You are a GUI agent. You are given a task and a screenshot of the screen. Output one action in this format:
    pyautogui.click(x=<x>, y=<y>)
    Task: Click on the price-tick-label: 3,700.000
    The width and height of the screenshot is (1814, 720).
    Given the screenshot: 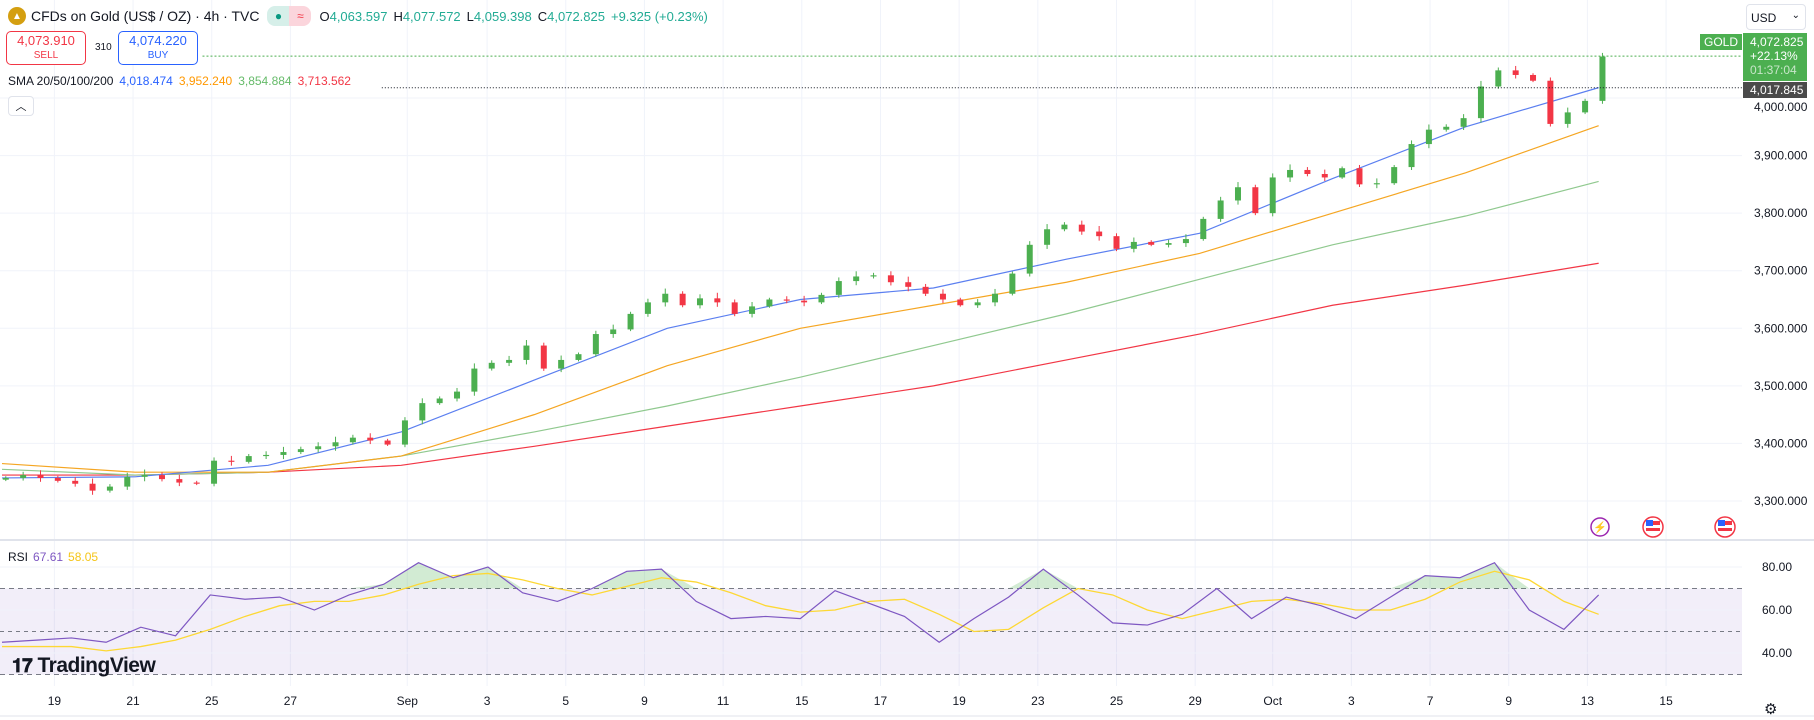 What is the action you would take?
    pyautogui.click(x=1781, y=271)
    